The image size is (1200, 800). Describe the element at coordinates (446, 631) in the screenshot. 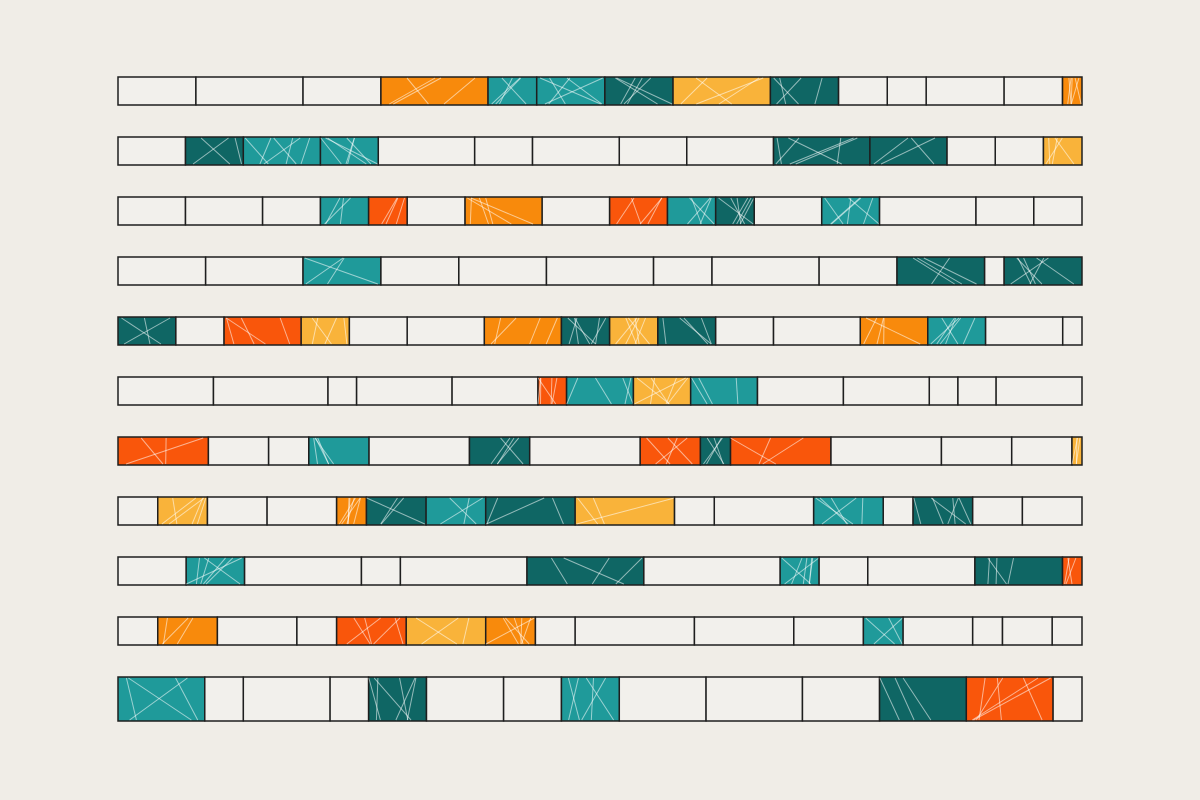

I see `bar-cell-light-orange` at that location.